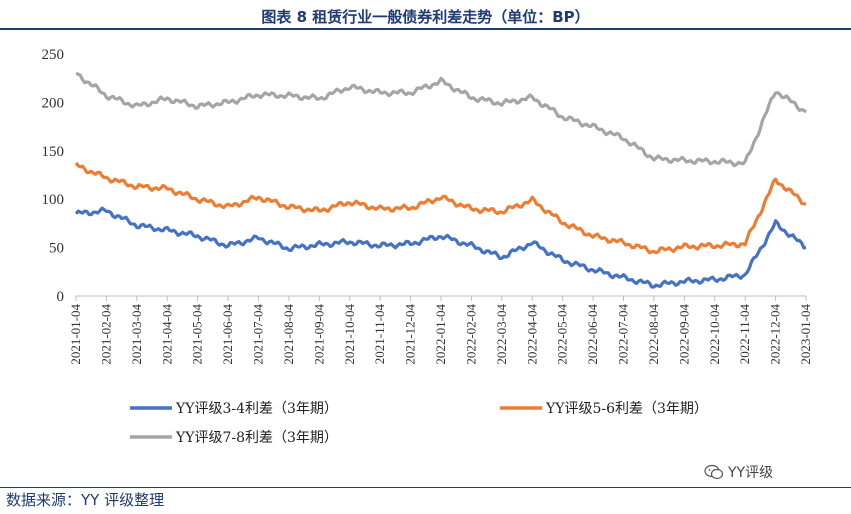 This screenshot has width=851, height=514. What do you see at coordinates (653, 334) in the screenshot?
I see `x-tick-label: 2022-08-04` at bounding box center [653, 334].